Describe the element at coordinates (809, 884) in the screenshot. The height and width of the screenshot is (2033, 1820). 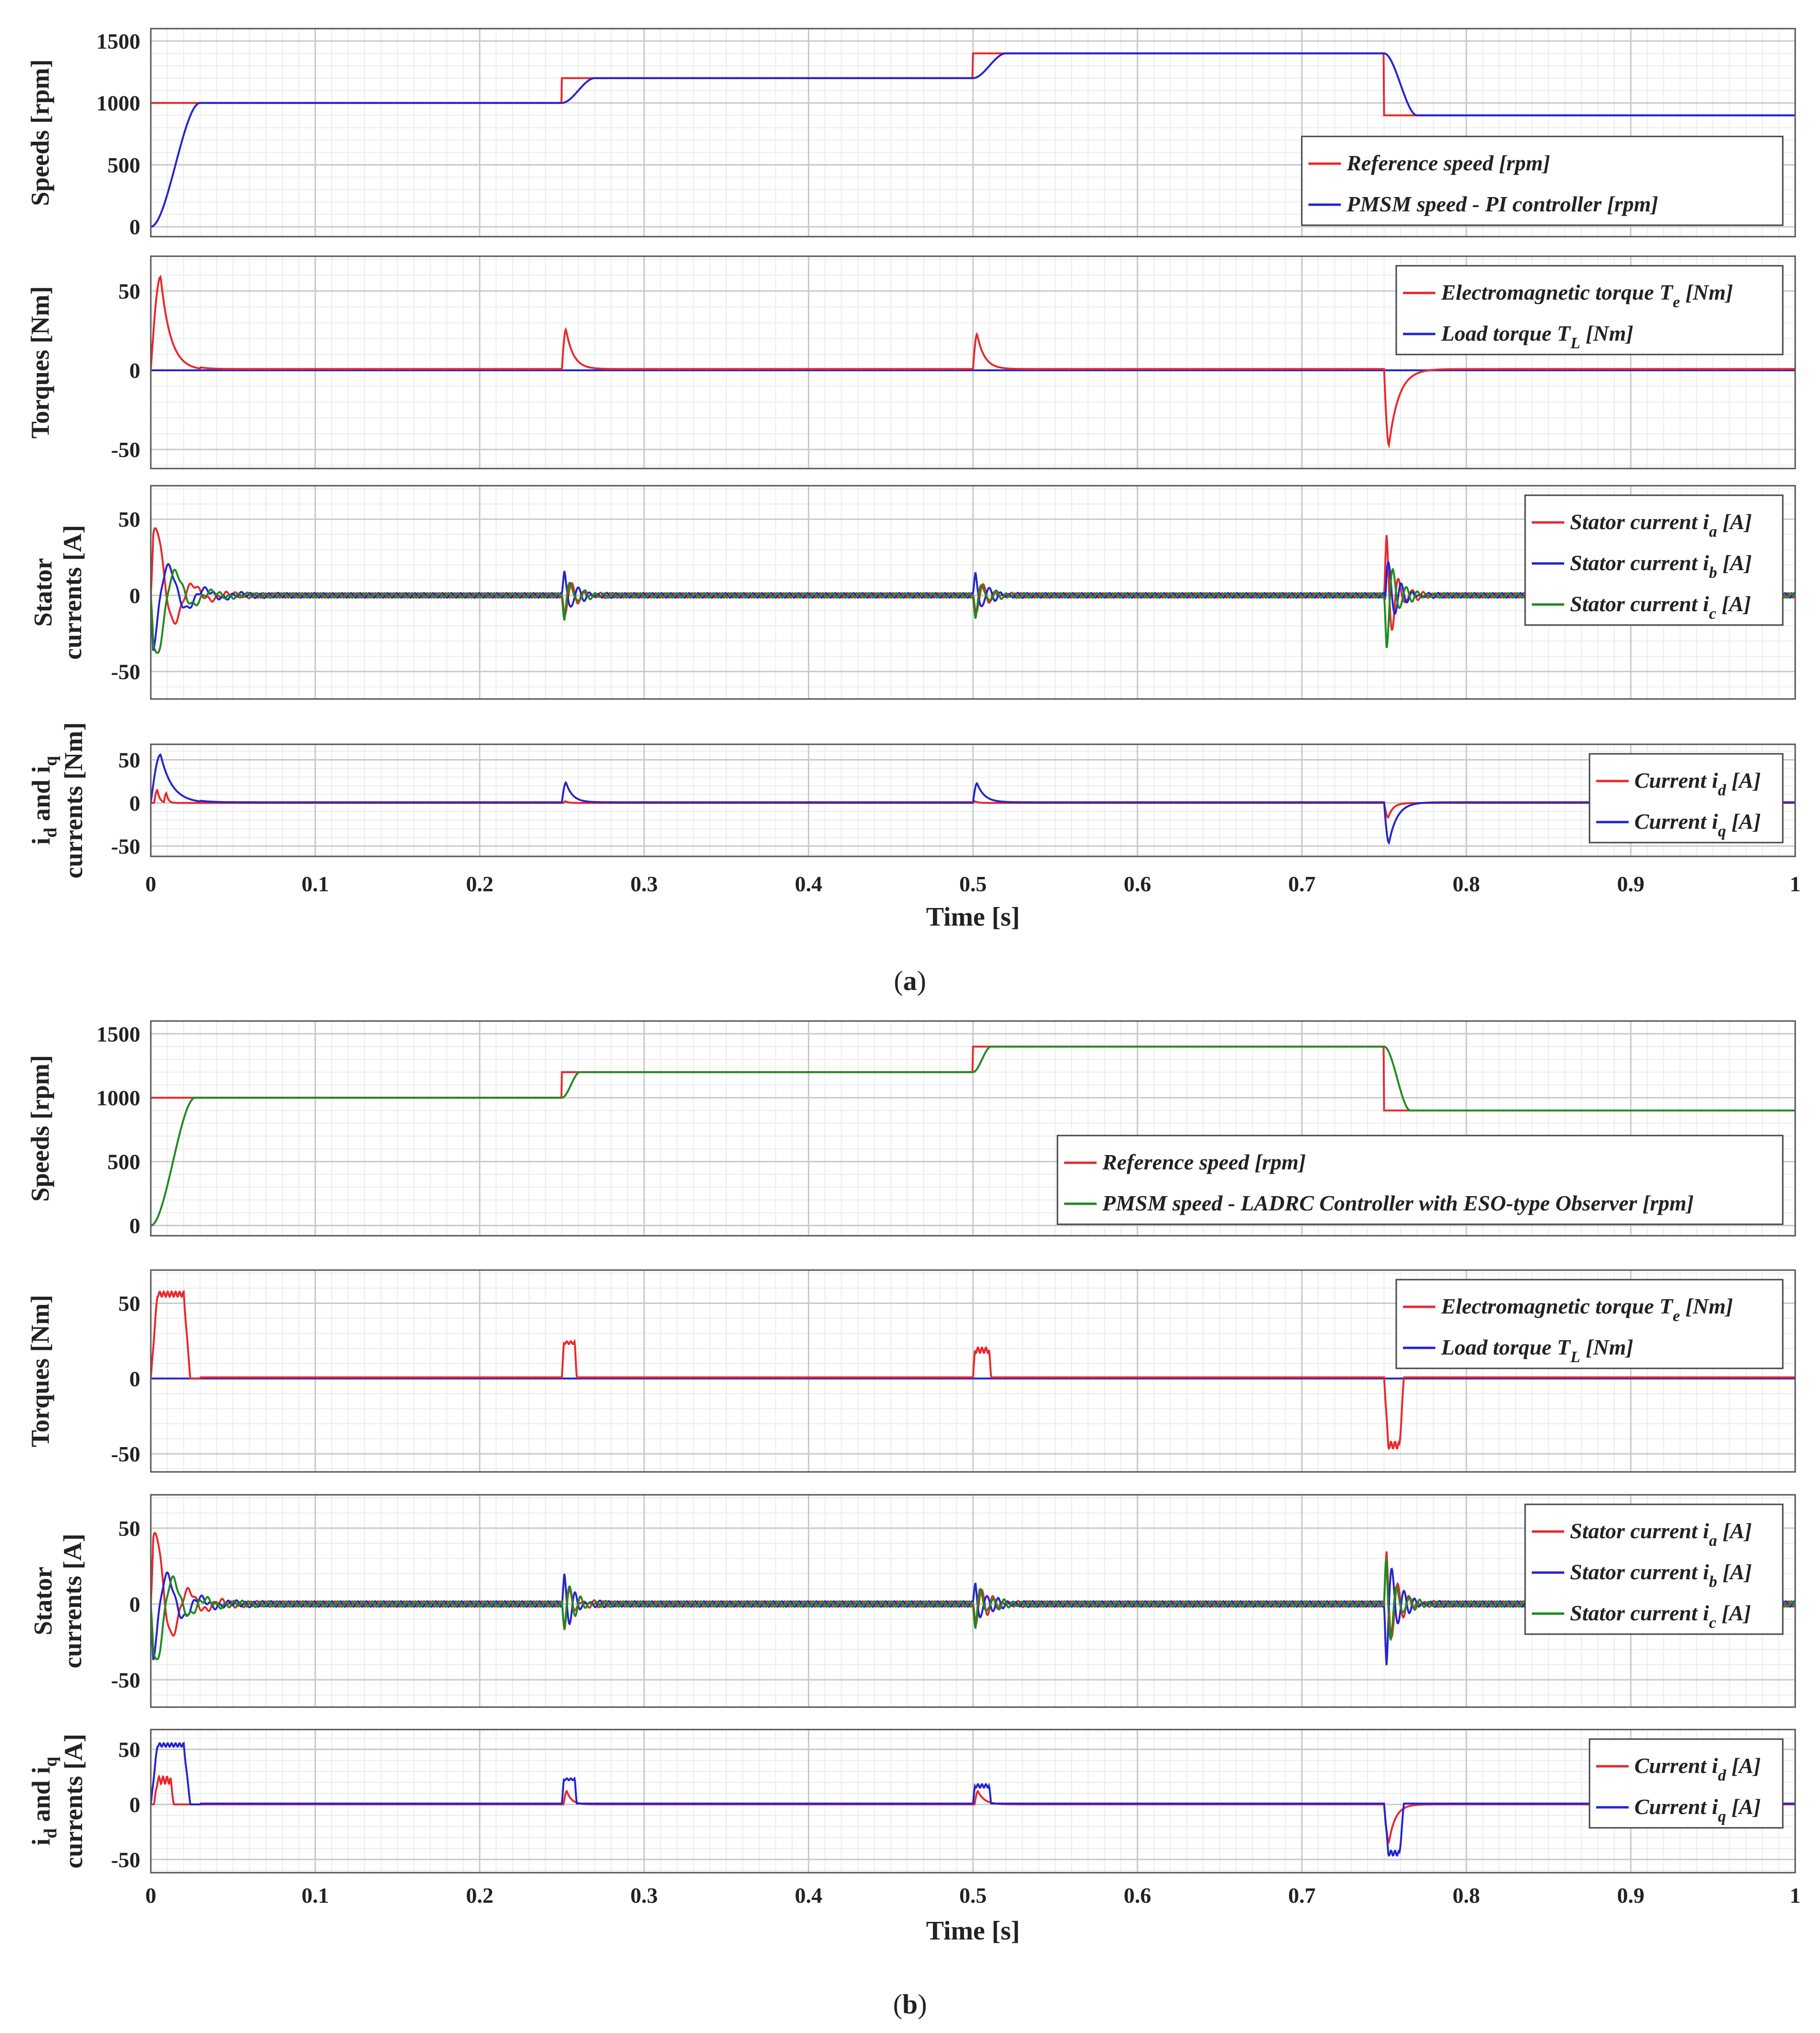
I see `x-tick-label: 0.4` at that location.